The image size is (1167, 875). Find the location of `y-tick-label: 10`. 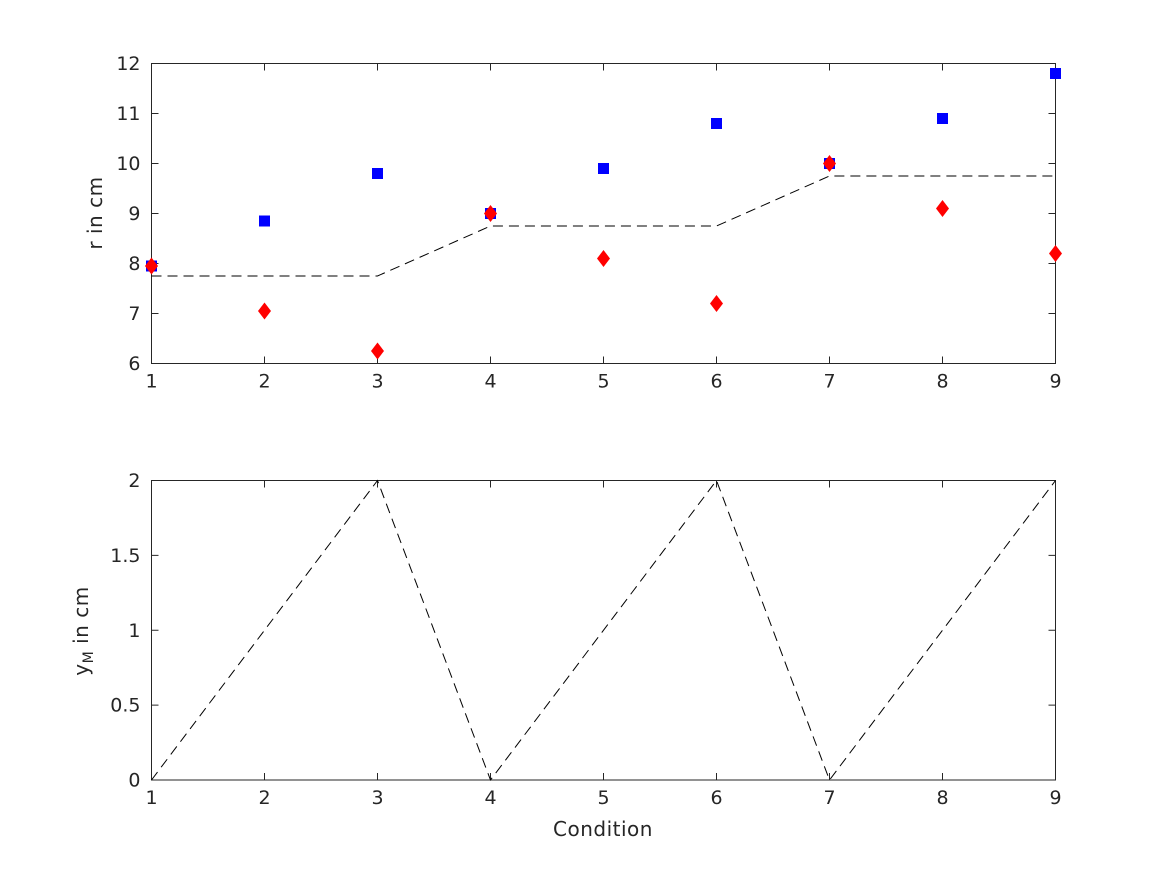

y-tick-label: 10 is located at coordinates (128, 164).